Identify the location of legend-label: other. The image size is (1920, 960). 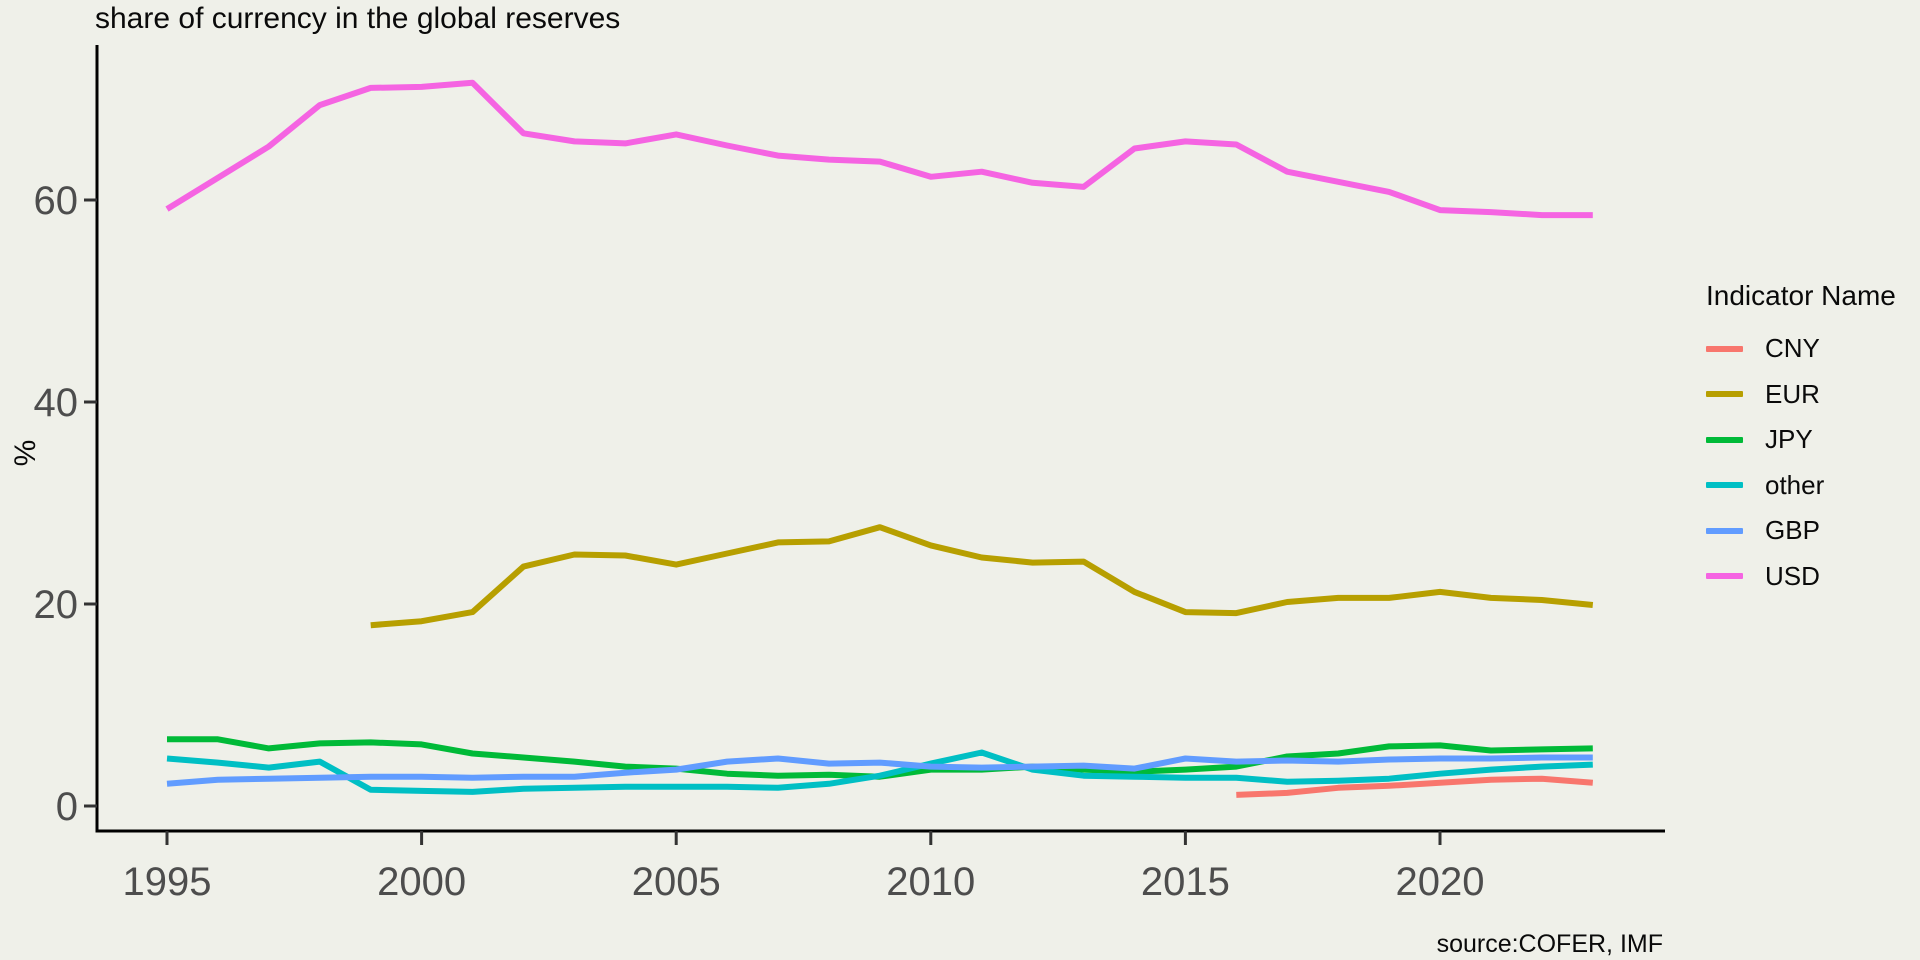
(1795, 484).